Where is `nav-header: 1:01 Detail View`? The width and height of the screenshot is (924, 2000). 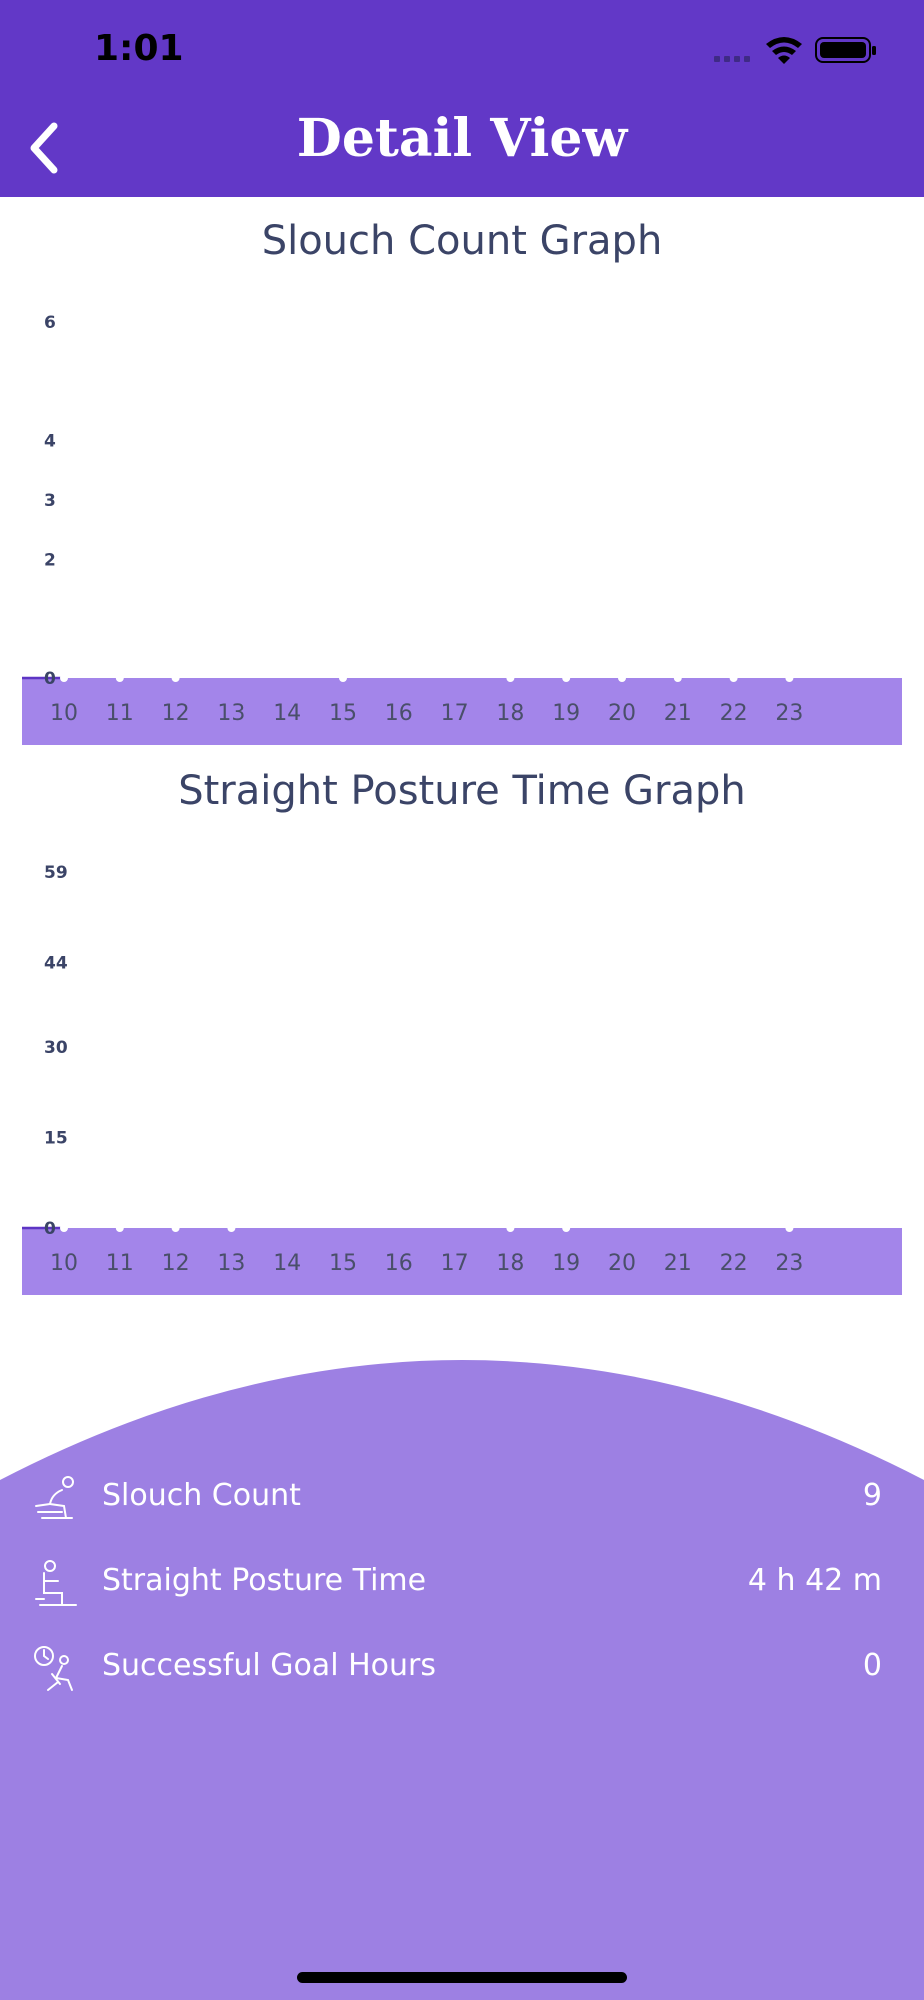 nav-header: 1:01 Detail View is located at coordinates (462, 98).